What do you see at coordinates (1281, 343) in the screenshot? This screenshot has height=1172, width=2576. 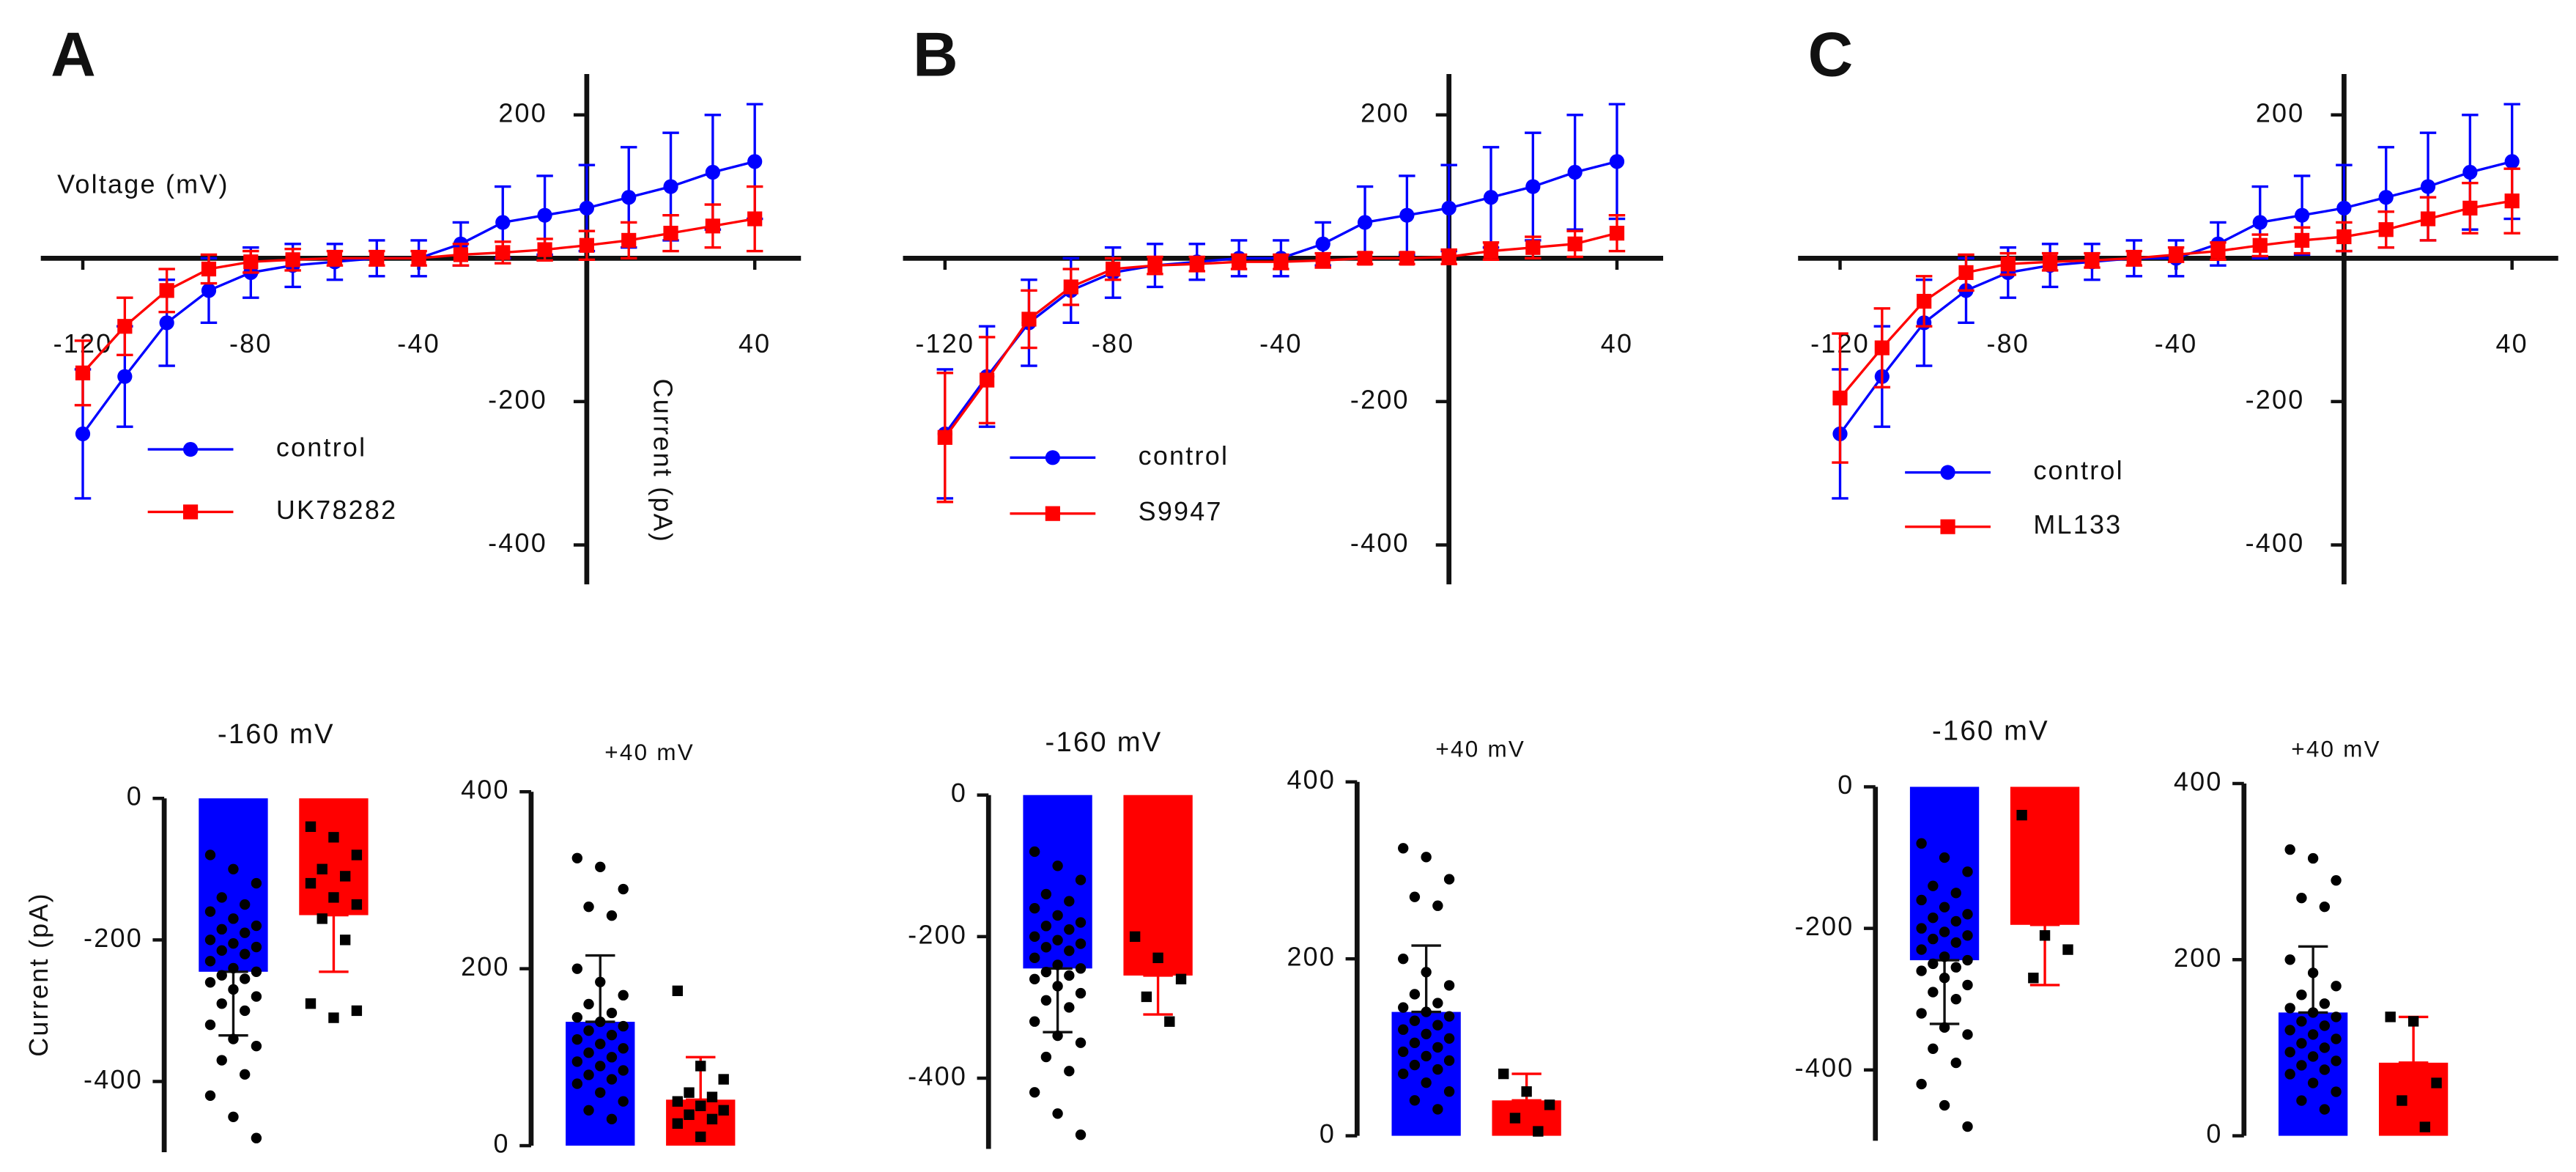 I see `x-tick-label: -40` at bounding box center [1281, 343].